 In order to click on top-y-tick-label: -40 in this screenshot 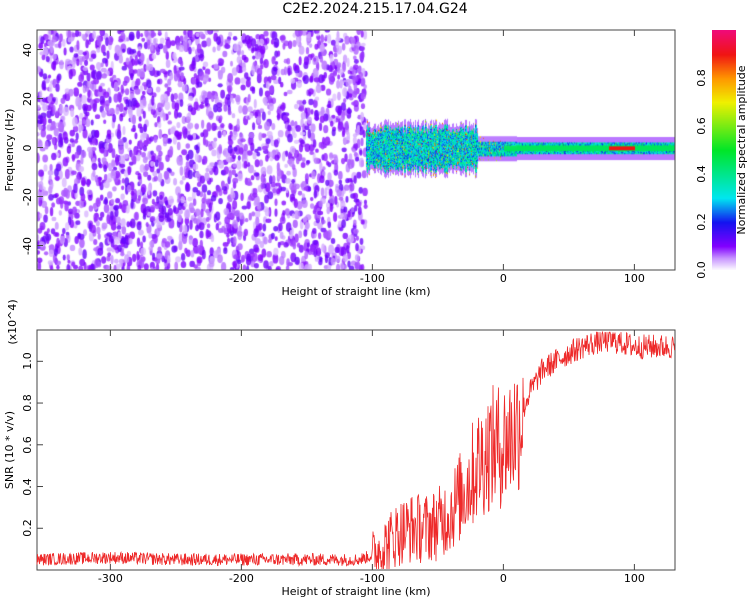, I will do `click(27, 245)`.